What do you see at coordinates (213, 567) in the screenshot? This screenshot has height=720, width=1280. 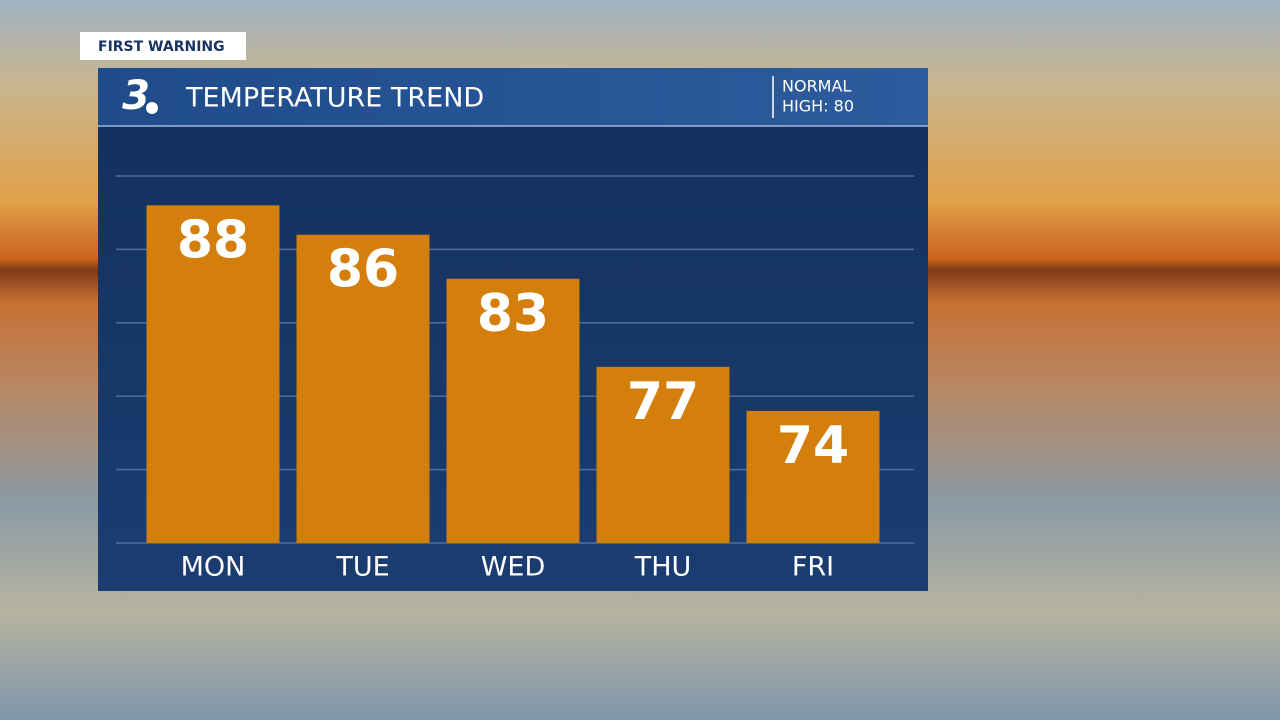 I see `x-tick-label: MON` at bounding box center [213, 567].